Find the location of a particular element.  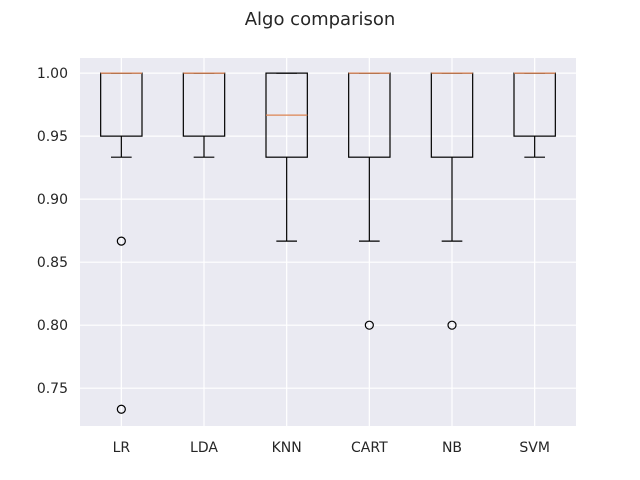

x-tick-label: LR is located at coordinates (122, 448).